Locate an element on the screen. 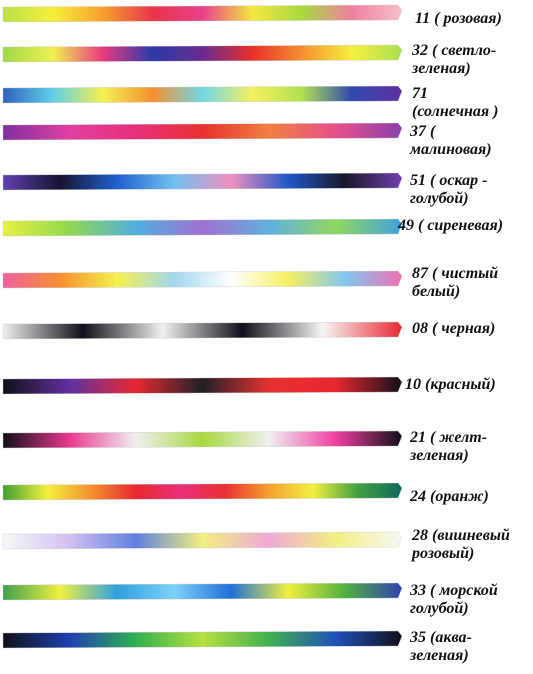 The width and height of the screenshot is (533, 674). ribbon-label: 49 ( сиреневая) is located at coordinates (450, 225).